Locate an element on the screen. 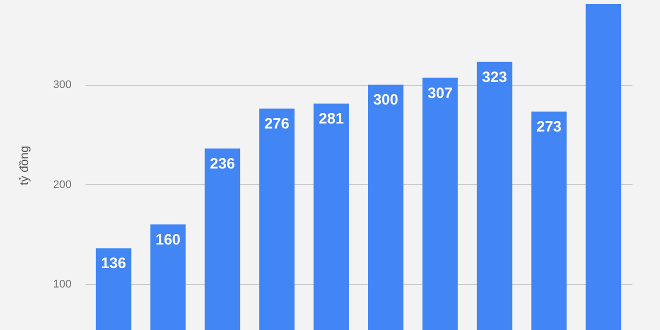  data-label: 281 is located at coordinates (331, 119).